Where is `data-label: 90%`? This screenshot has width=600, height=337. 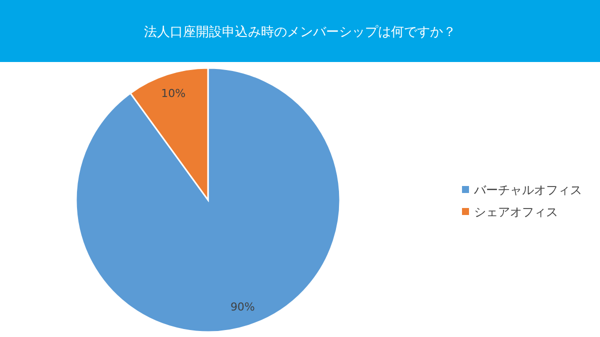 data-label: 90% is located at coordinates (242, 307).